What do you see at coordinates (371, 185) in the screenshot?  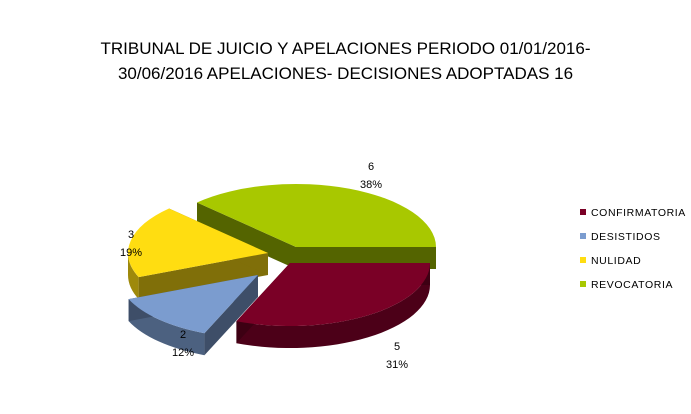 I see `data-label-percent-revocatoria: 38%` at bounding box center [371, 185].